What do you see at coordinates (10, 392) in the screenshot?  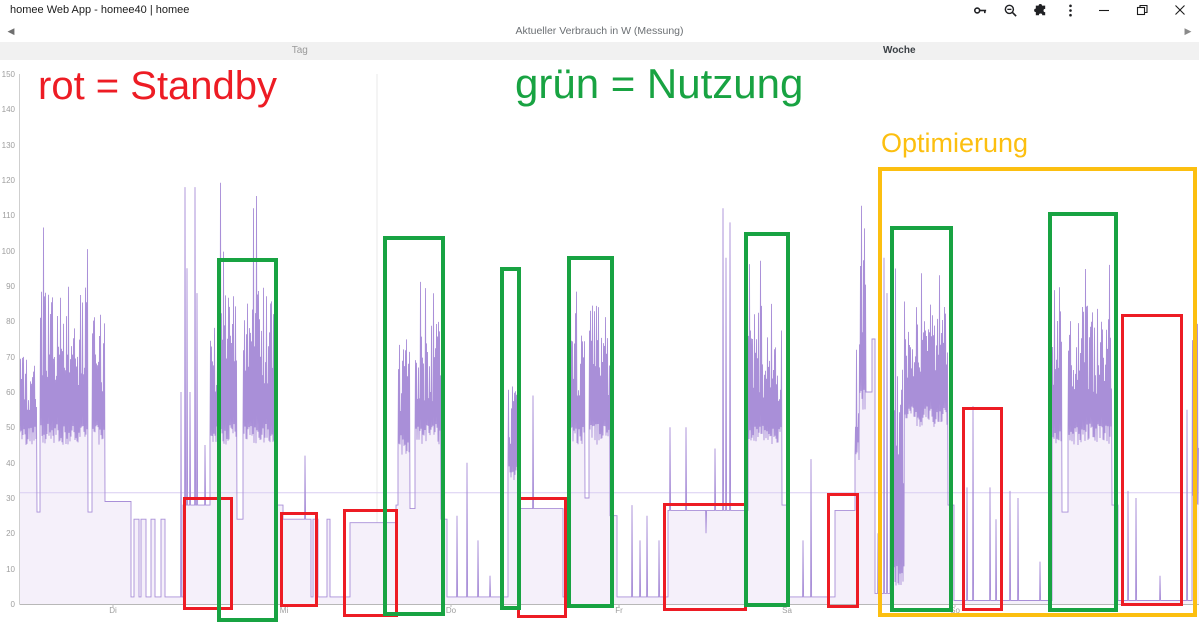 I see `y-tick-label: 60` at bounding box center [10, 392].